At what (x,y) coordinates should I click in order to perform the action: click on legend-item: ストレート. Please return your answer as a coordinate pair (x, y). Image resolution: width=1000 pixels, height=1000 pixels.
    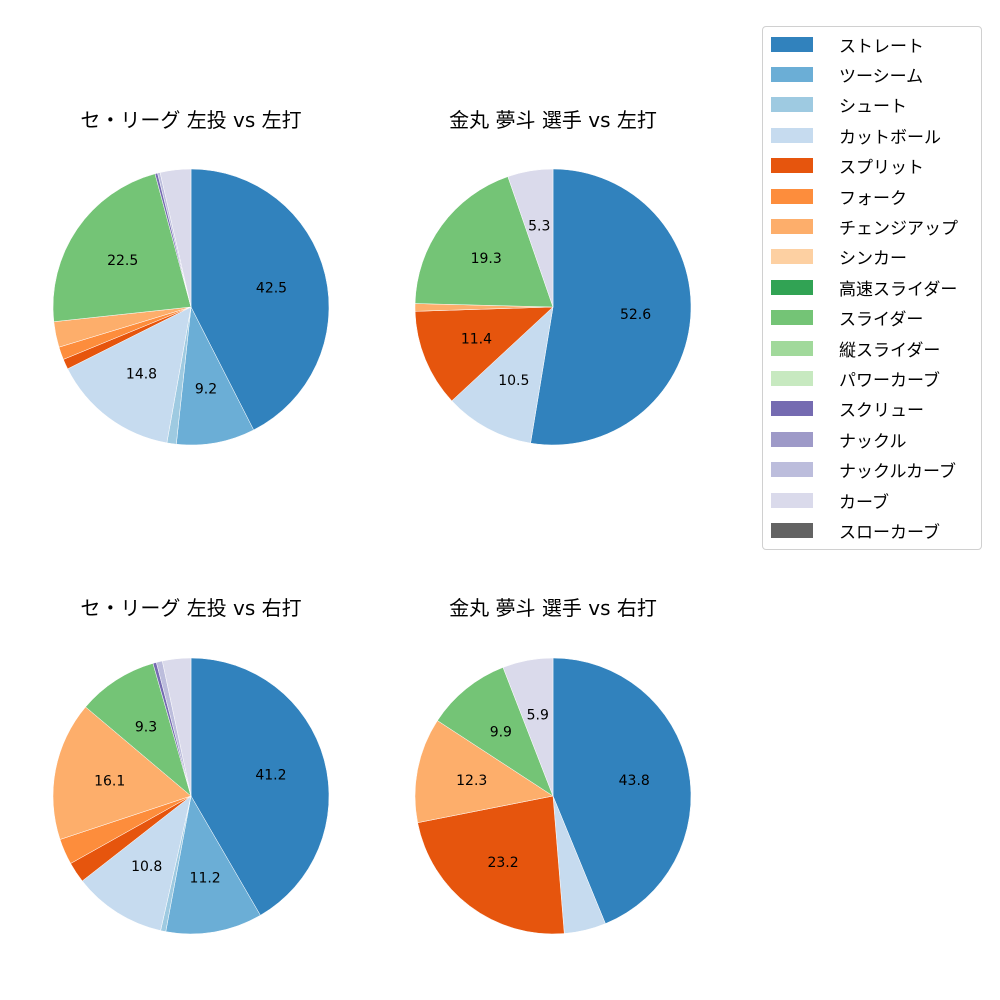
    Looking at the image, I should click on (847, 44).